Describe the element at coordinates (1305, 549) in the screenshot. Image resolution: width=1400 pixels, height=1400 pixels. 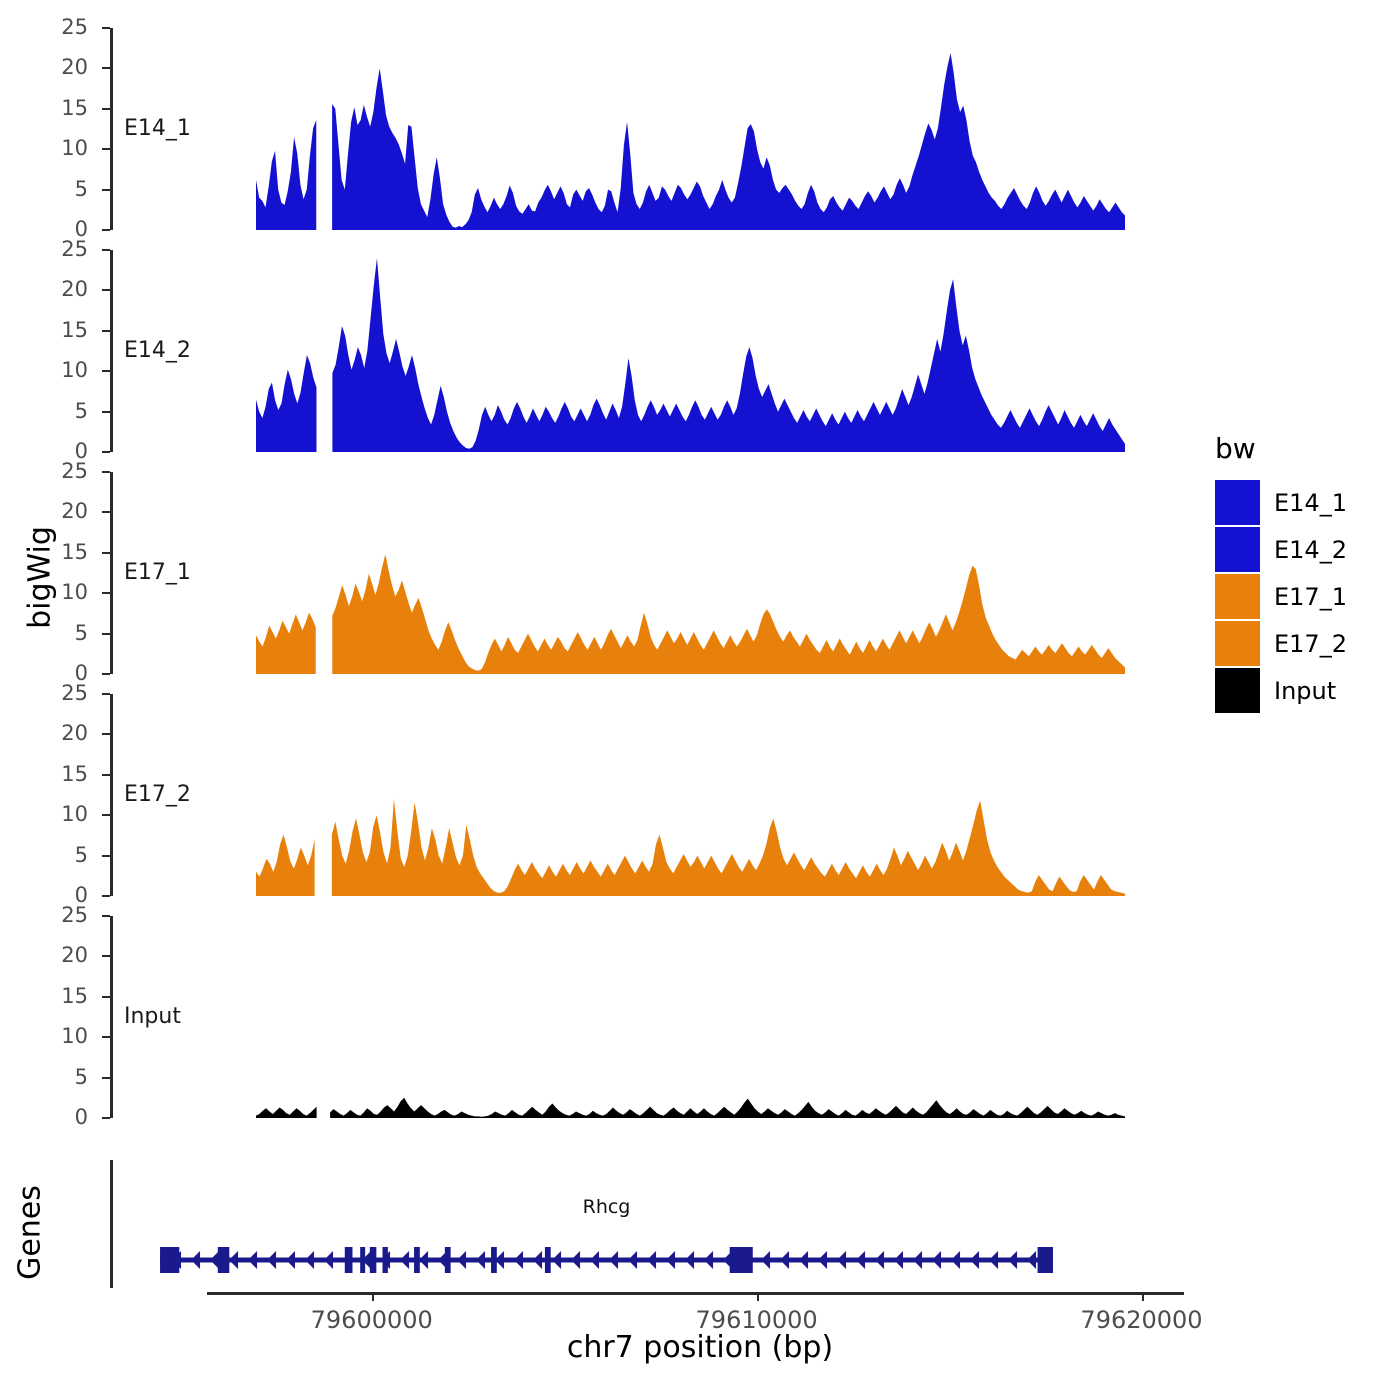
I see `legend-item-e14_2: E14_2` at that location.